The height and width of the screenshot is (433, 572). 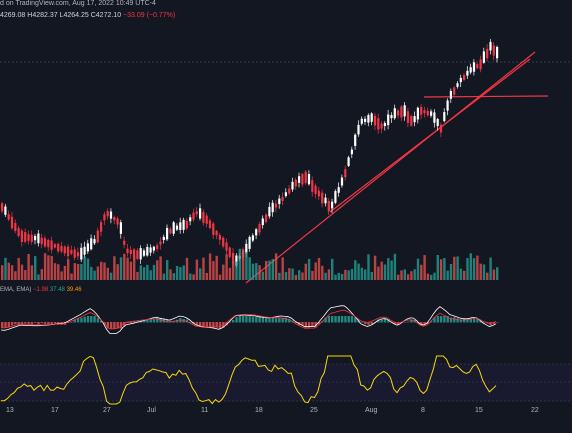 What do you see at coordinates (74, 290) in the screenshot?
I see `macd-signal-value: 39.46` at bounding box center [74, 290].